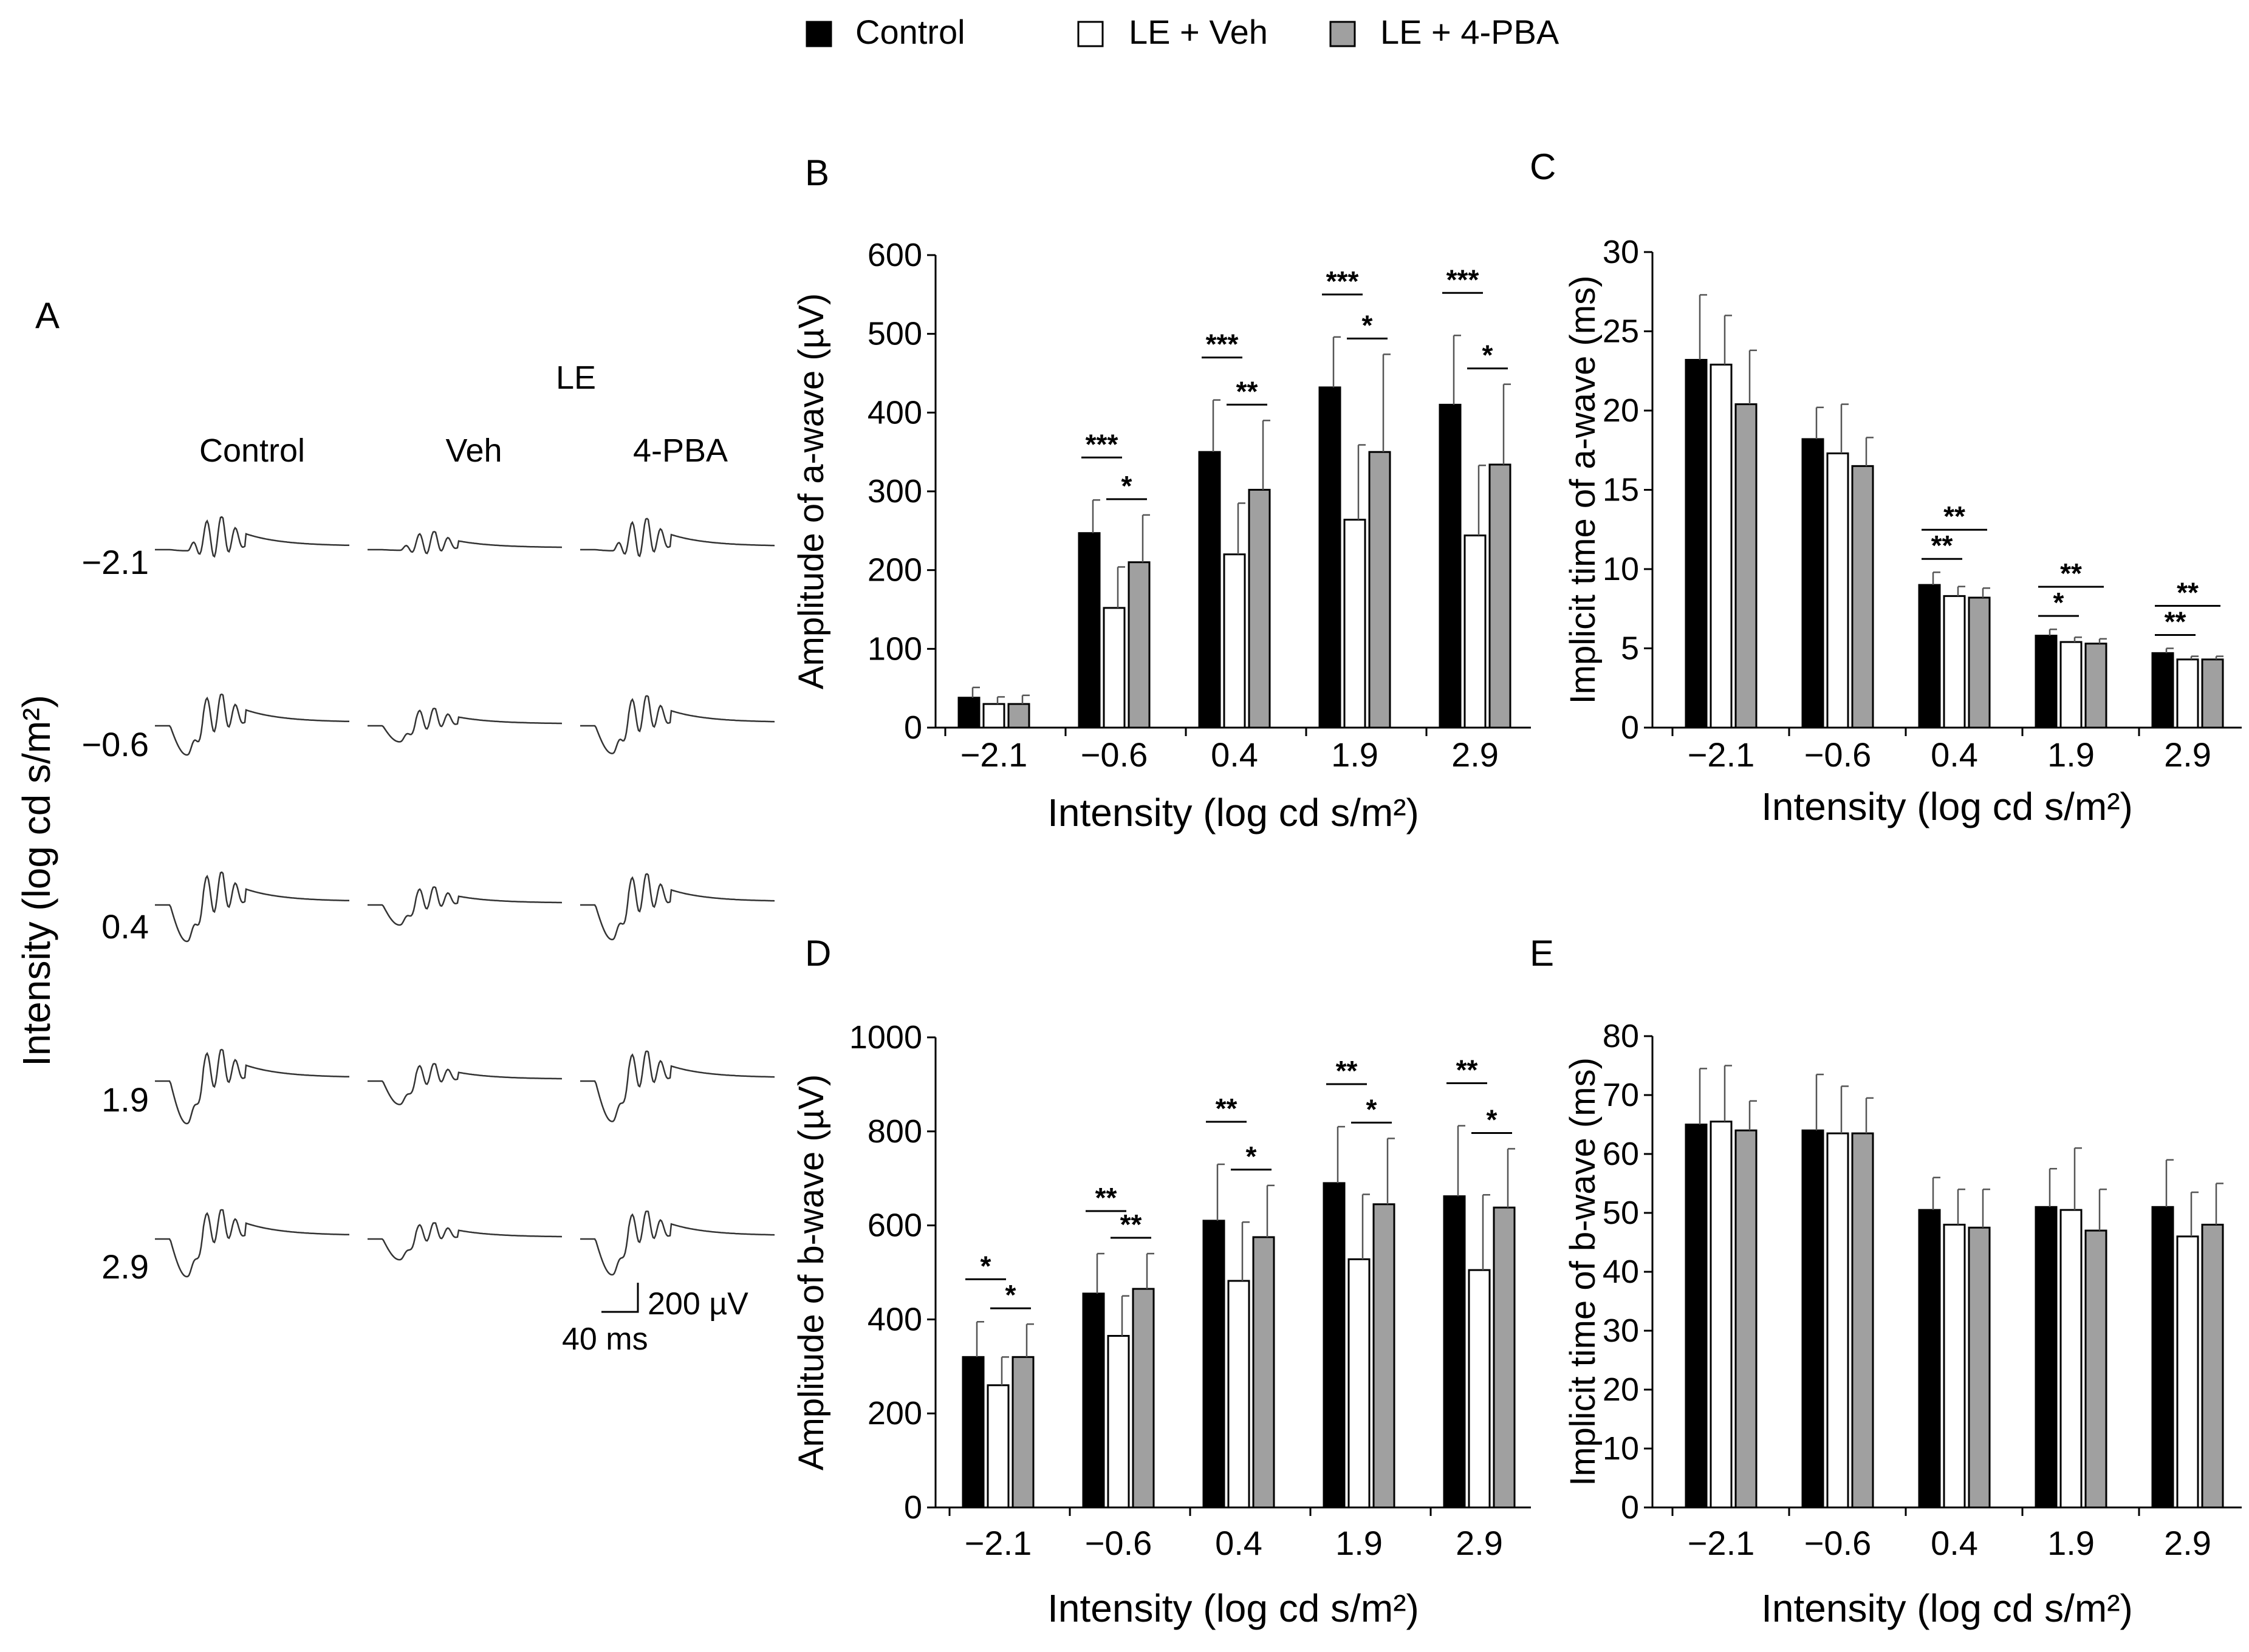 The width and height of the screenshot is (2249, 1652). I want to click on y-tick-label: 5, so click(1630, 648).